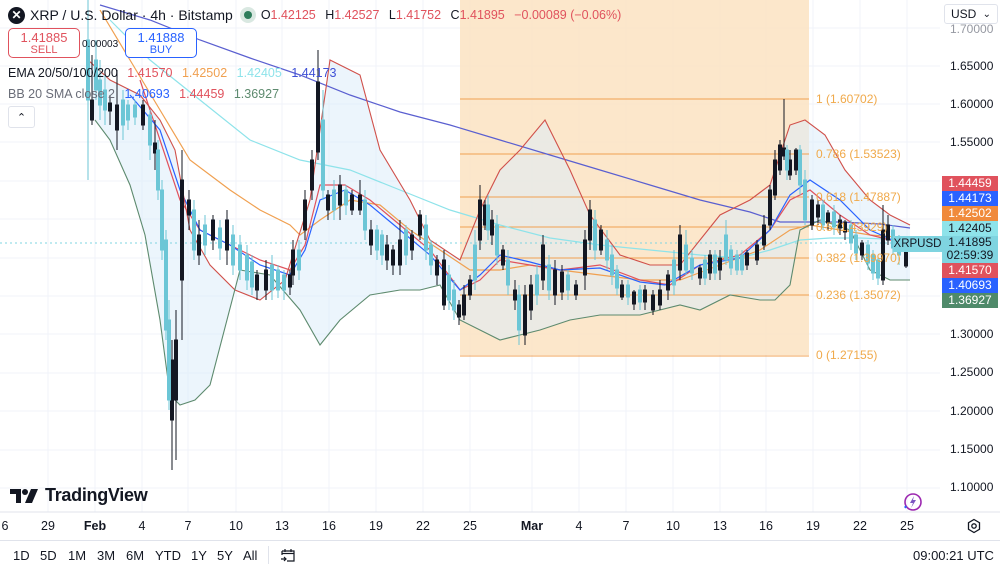  I want to click on current-price: 1.41895, so click(970, 242).